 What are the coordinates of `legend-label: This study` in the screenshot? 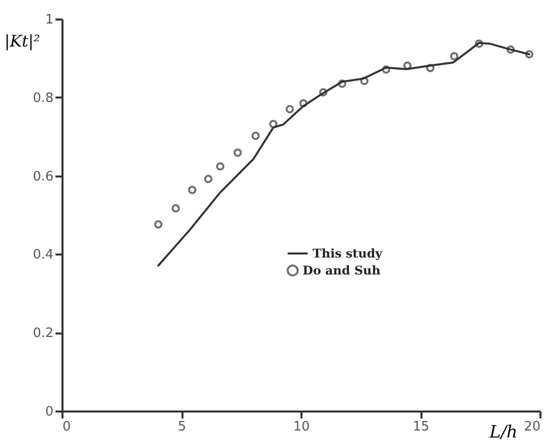 It's located at (348, 253).